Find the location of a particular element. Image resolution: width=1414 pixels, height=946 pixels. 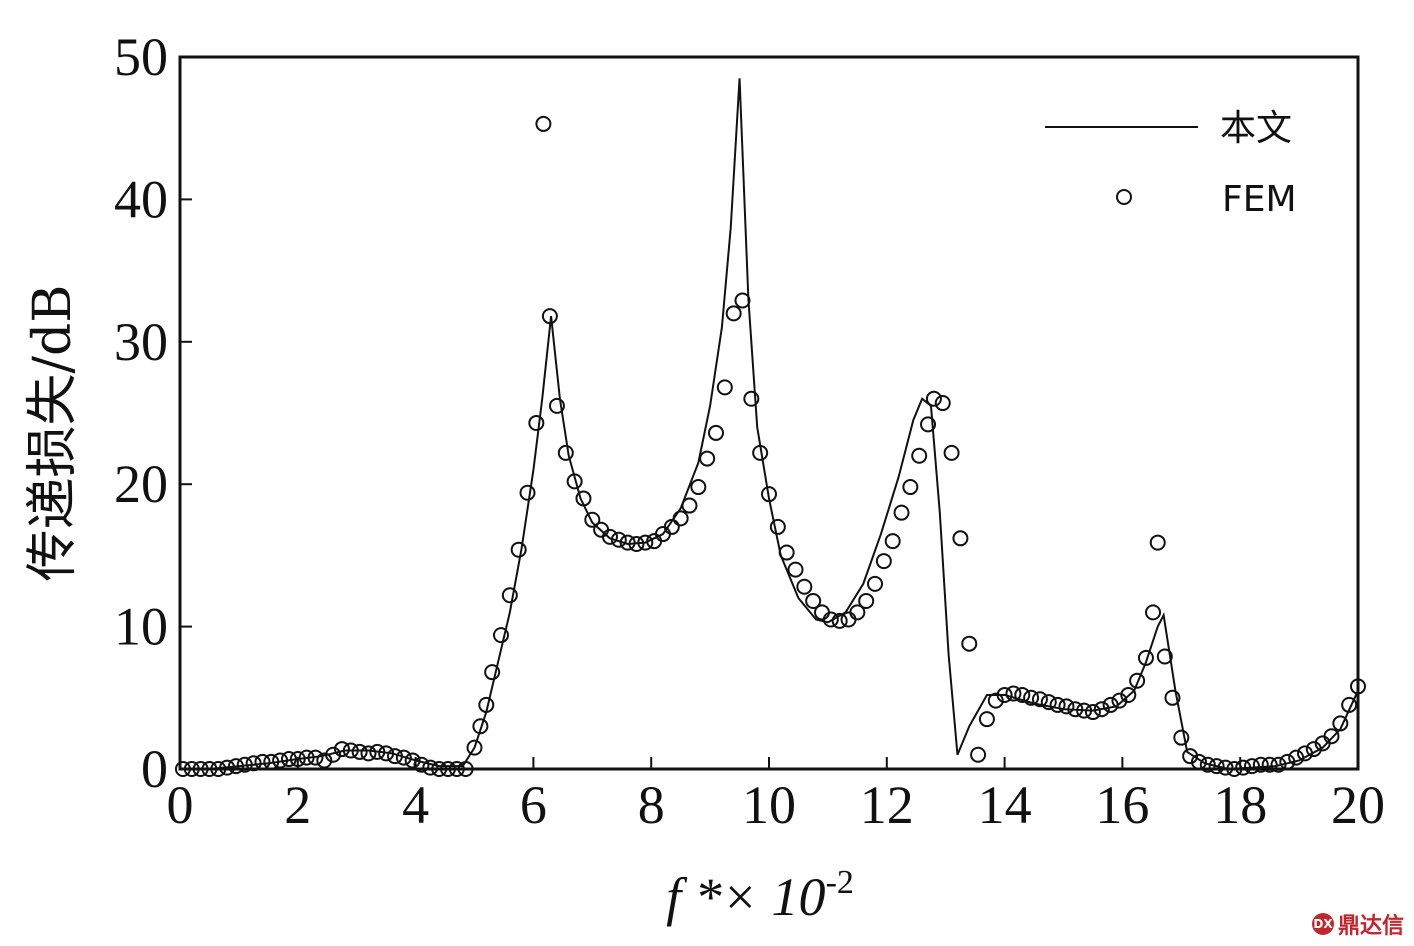

y-tick-label: 10 is located at coordinates (141, 627).